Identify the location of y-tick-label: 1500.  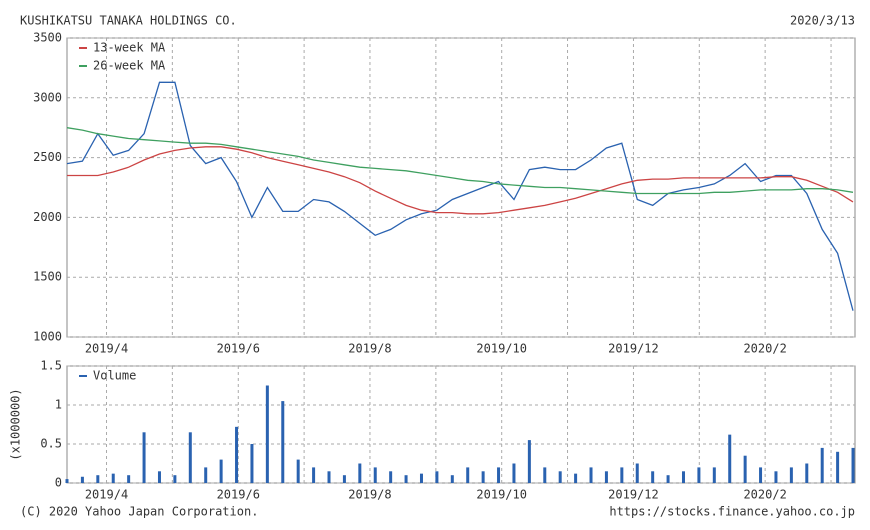
(47, 277).